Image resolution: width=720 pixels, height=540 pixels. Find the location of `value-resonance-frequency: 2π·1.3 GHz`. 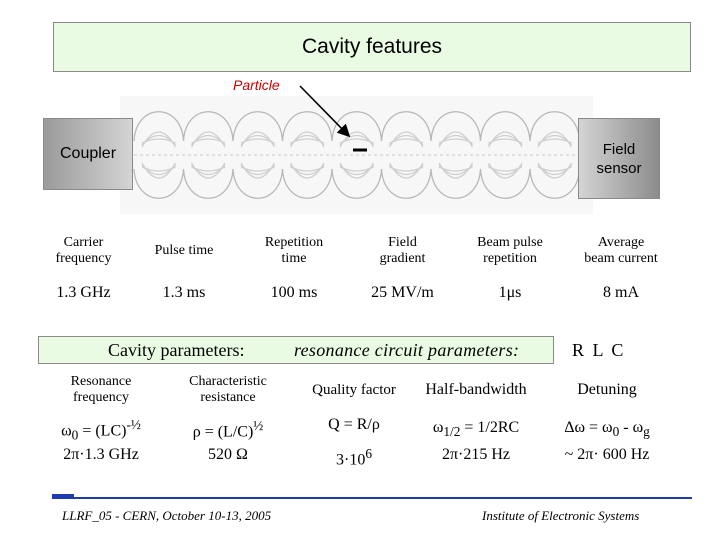

value-resonance-frequency: 2π·1.3 GHz is located at coordinates (101, 454).